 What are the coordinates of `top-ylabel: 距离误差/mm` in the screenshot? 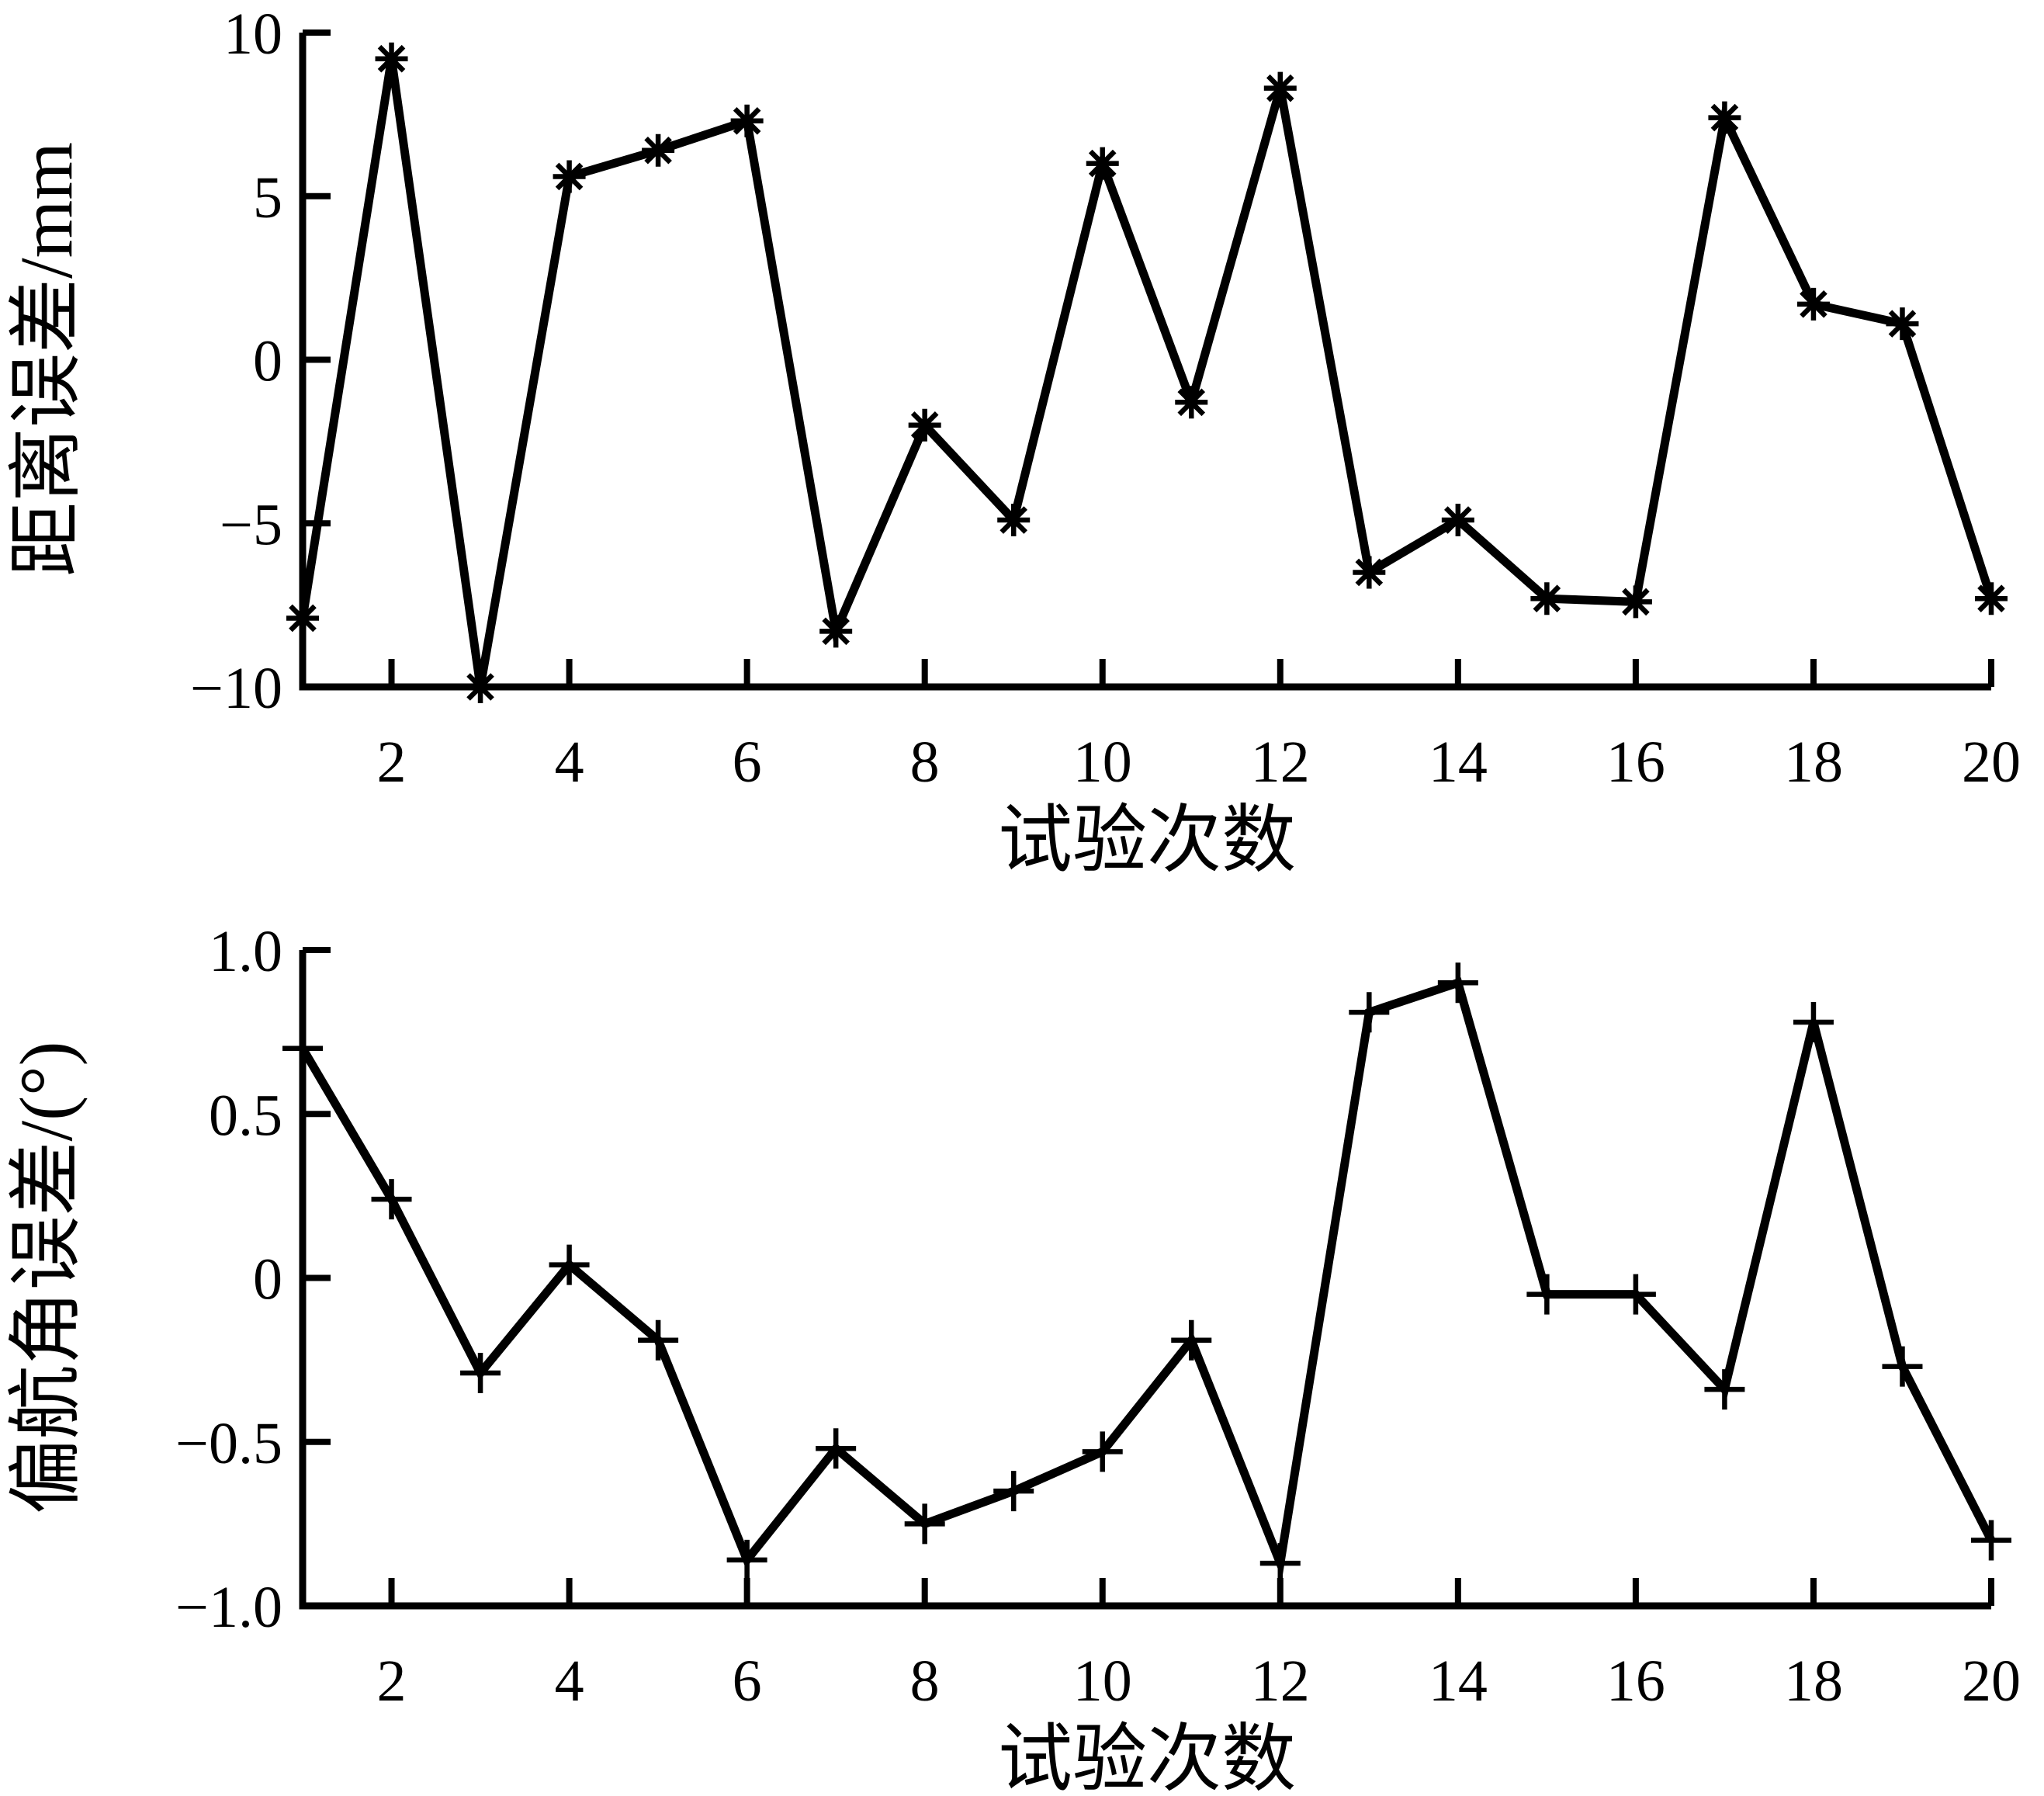 It's located at (46, 359).